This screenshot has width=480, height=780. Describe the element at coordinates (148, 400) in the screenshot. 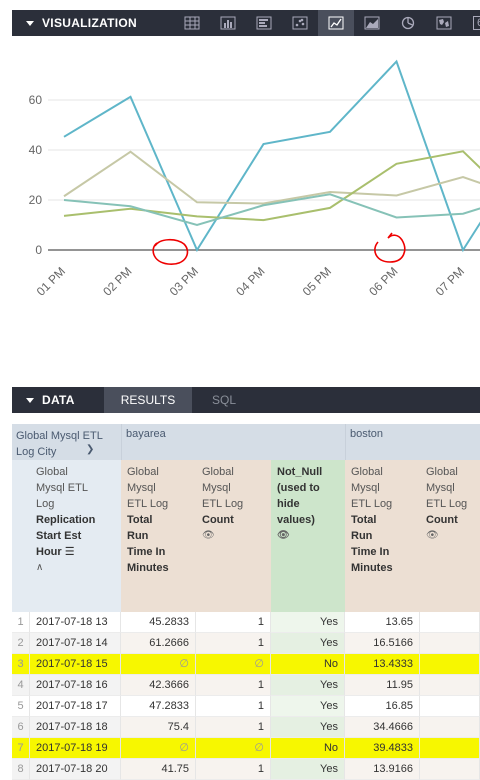

I see `tab-results: RESULTS` at that location.